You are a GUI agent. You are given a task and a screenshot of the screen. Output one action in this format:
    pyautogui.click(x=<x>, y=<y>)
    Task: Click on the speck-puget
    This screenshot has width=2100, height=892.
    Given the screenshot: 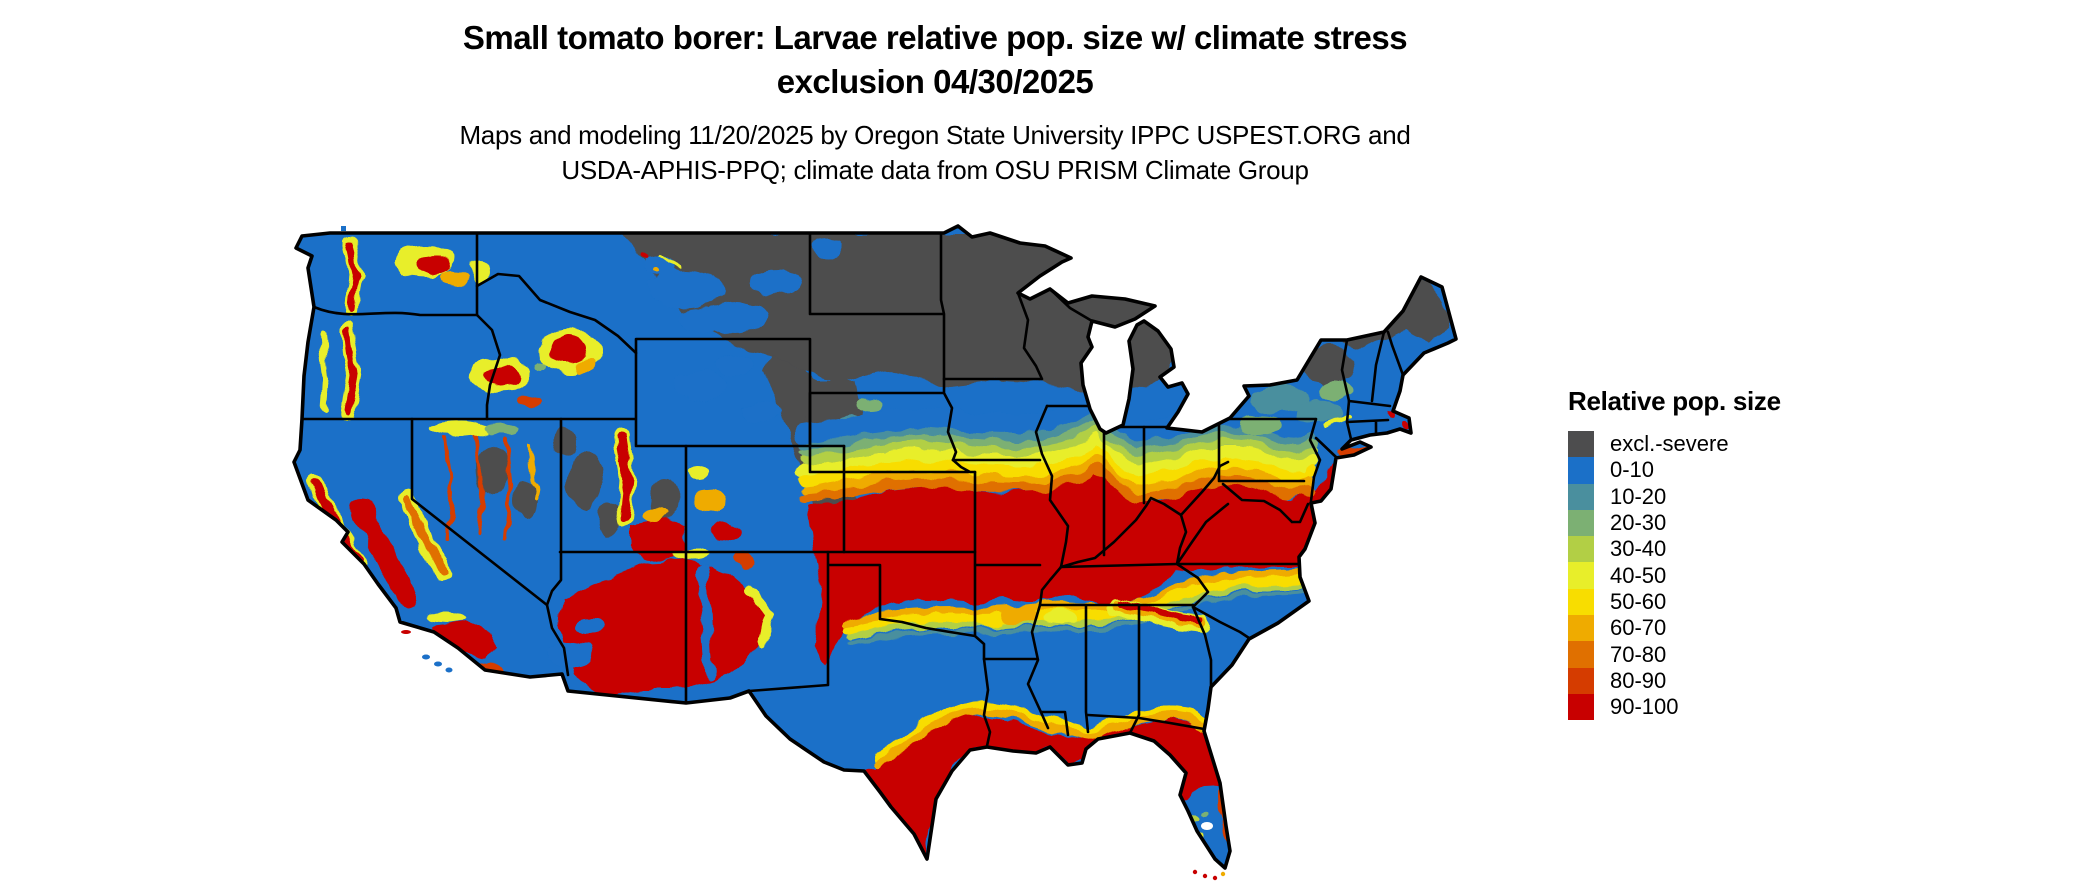 What is the action you would take?
    pyautogui.click(x=343, y=228)
    